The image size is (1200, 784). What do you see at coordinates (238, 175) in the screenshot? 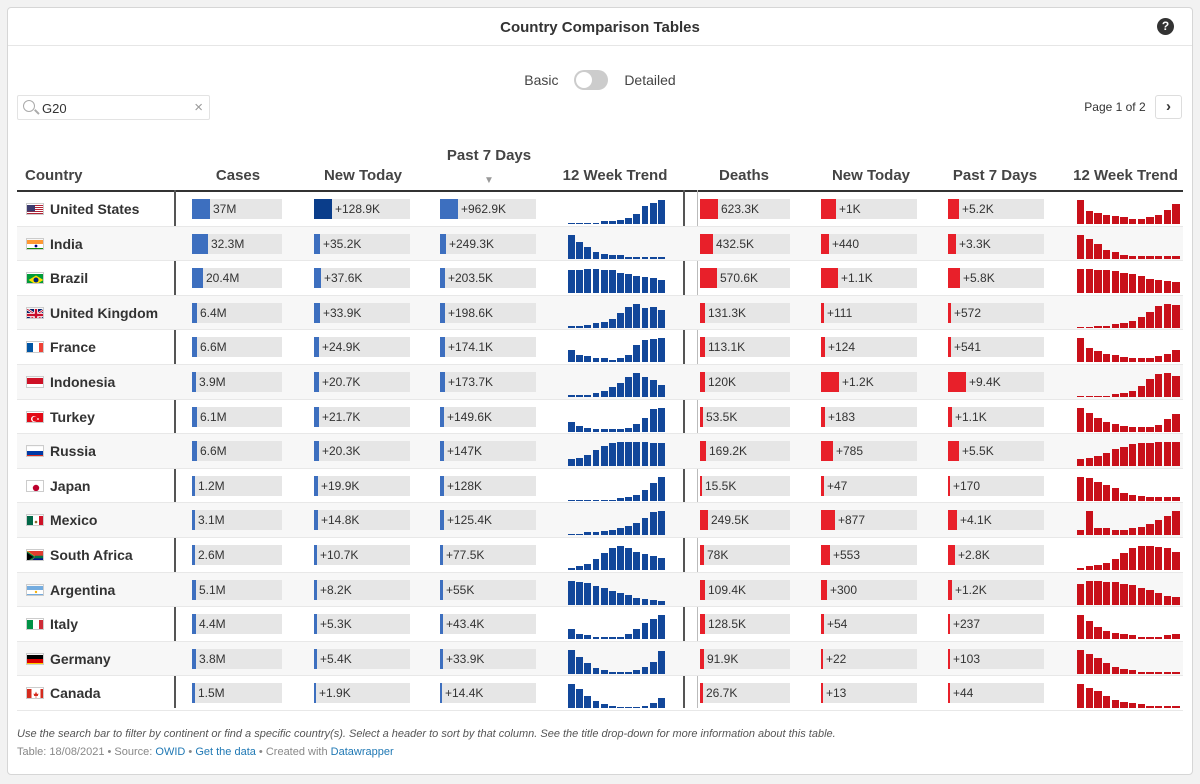
I see `header-cases-label: Cases` at bounding box center [238, 175].